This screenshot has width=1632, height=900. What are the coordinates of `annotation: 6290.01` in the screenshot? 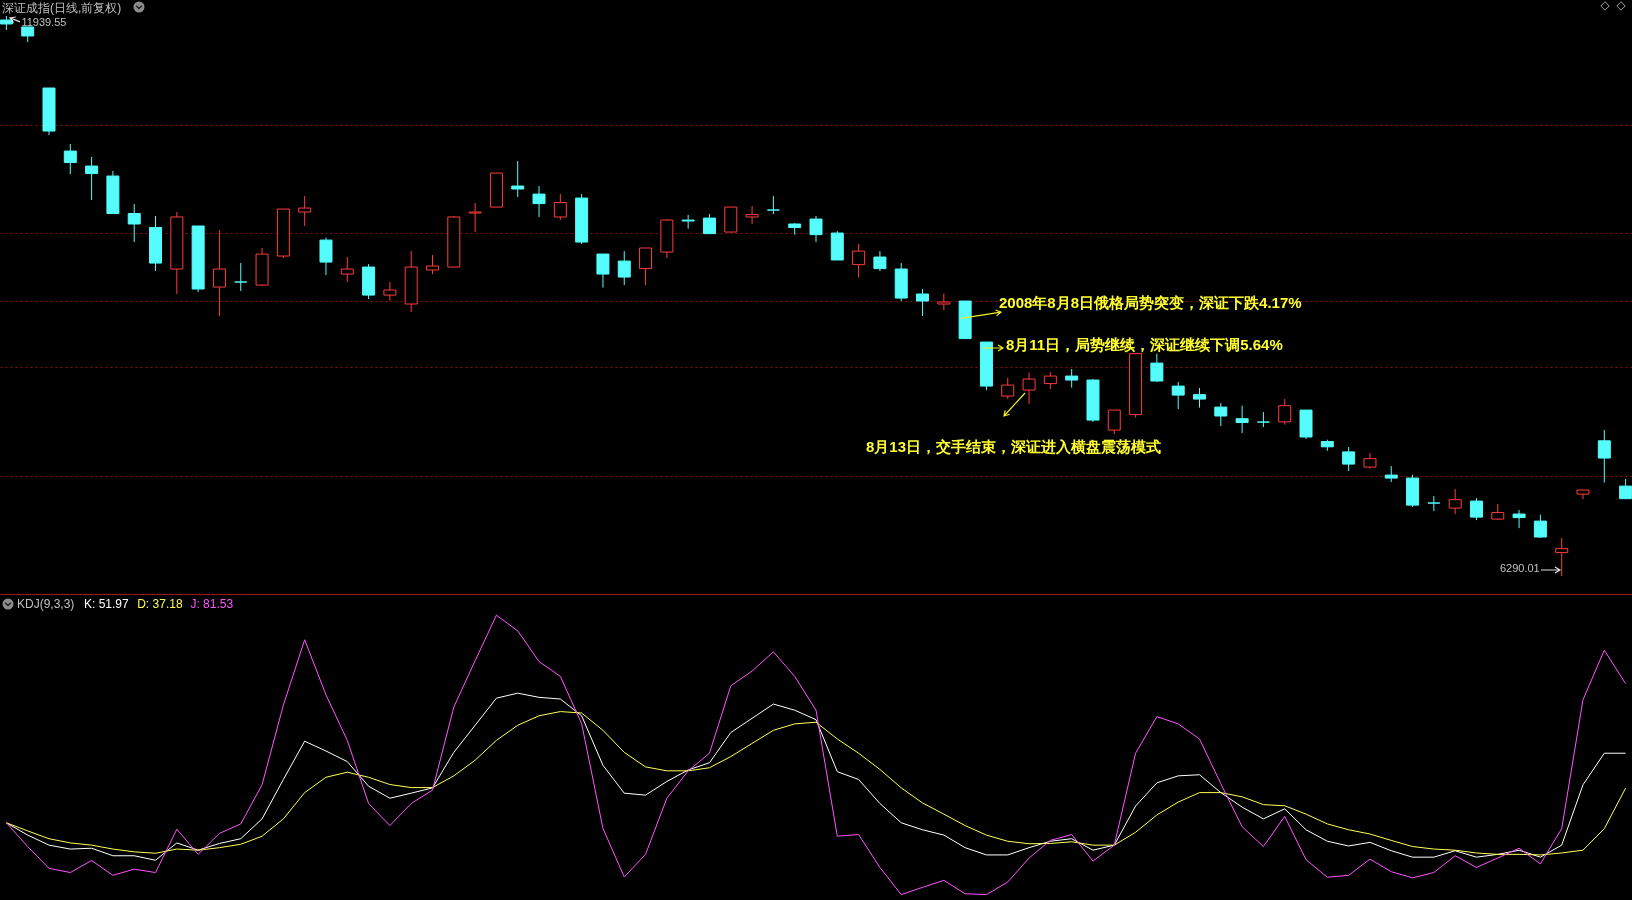 It's located at (1519, 568).